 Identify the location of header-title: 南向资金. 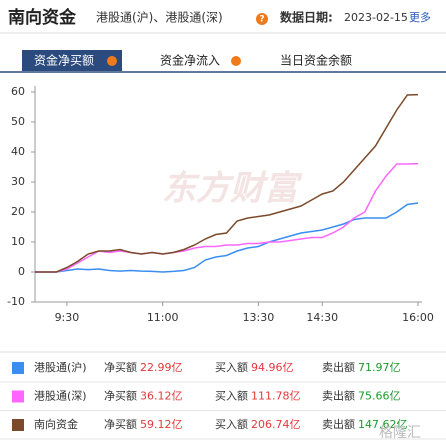
(42, 17).